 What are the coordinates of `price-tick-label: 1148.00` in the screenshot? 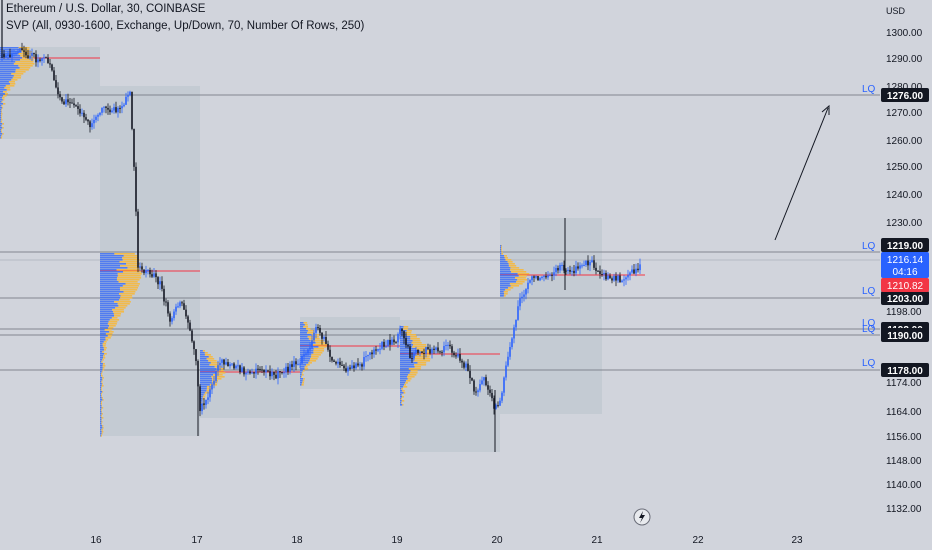 It's located at (904, 461).